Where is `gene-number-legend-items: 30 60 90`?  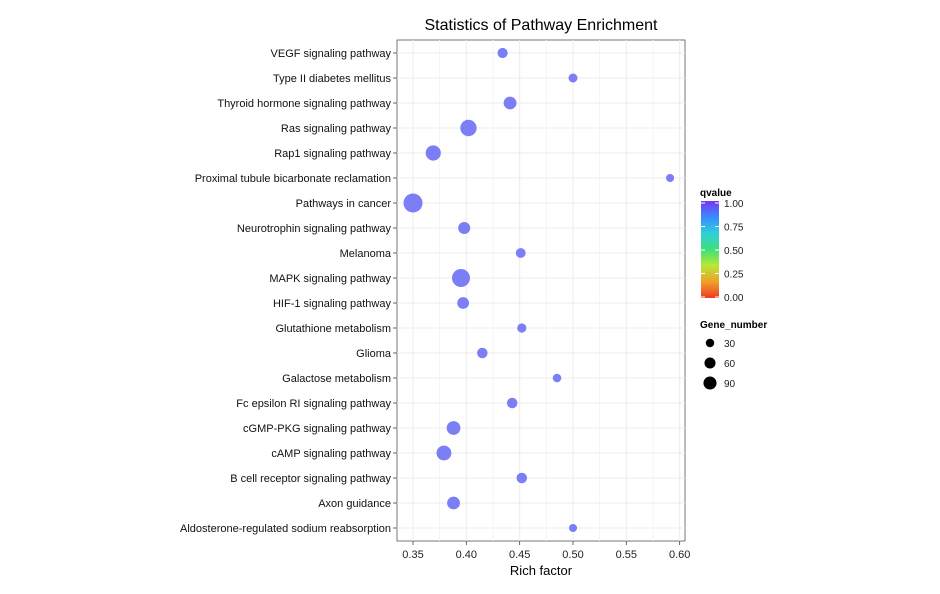
gene-number-legend-items: 30 60 90 is located at coordinates (719, 364).